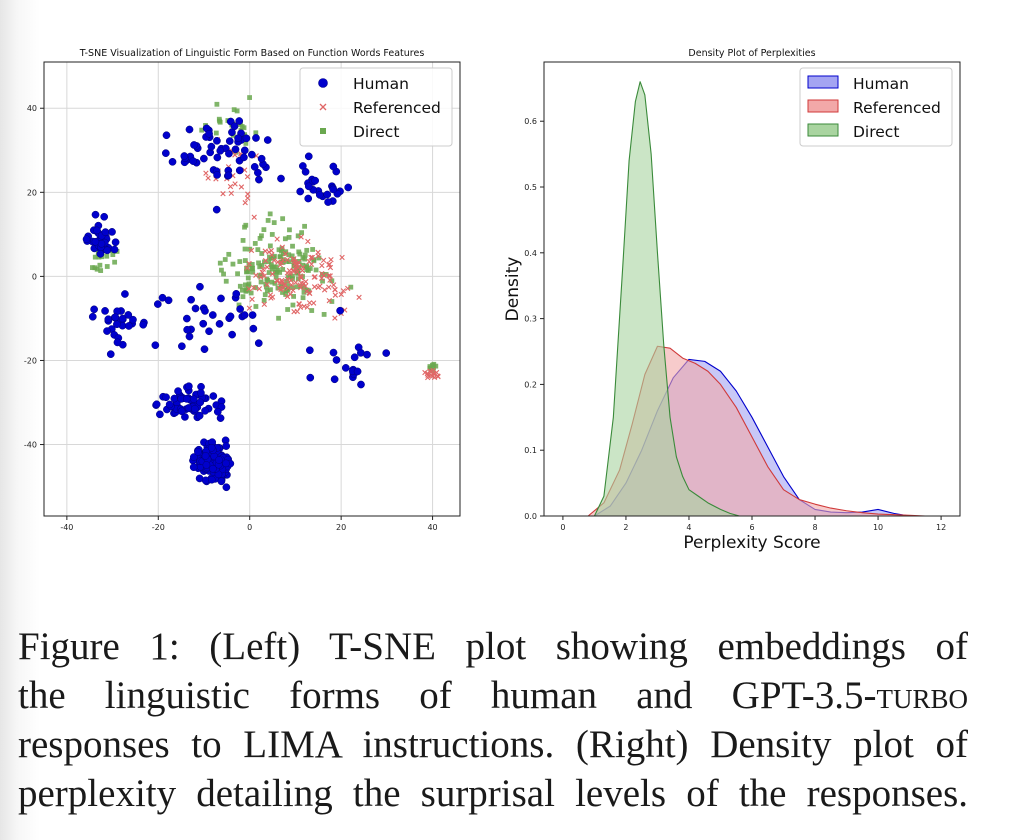 Image resolution: width=1032 pixels, height=840 pixels. I want to click on density-y-tick-label: 0.4, so click(530, 253).